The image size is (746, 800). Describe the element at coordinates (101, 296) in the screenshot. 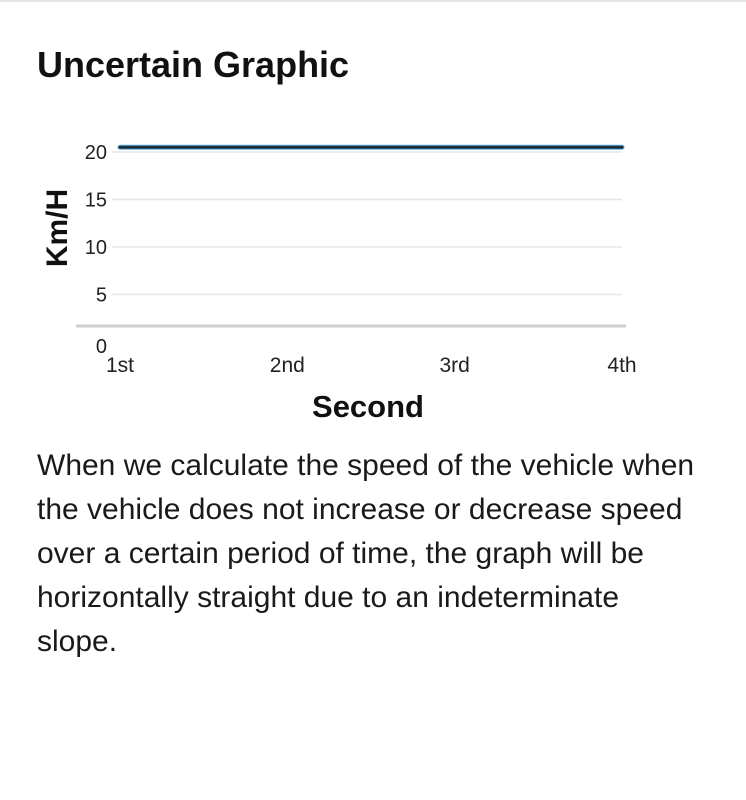

I see `y-tick-label: 5` at that location.